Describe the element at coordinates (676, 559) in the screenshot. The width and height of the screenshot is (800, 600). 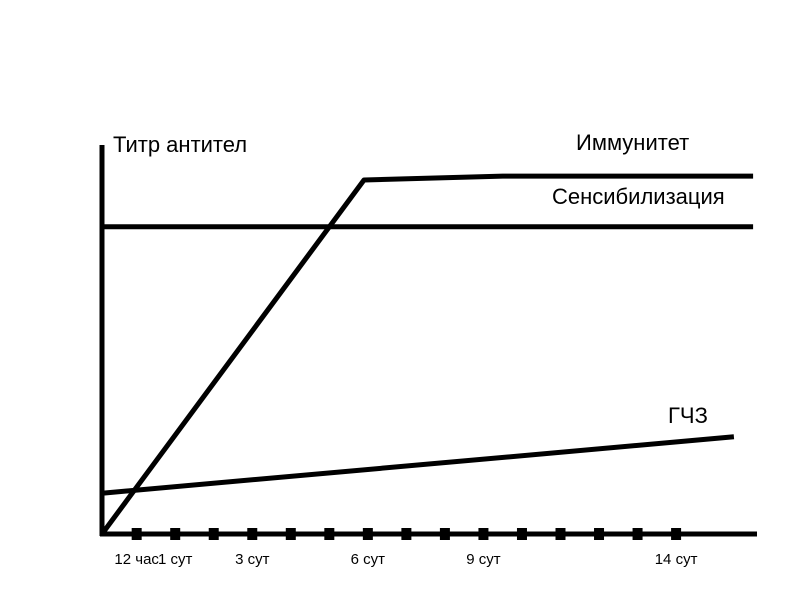
I see `x-tick-label: 14 сут` at that location.